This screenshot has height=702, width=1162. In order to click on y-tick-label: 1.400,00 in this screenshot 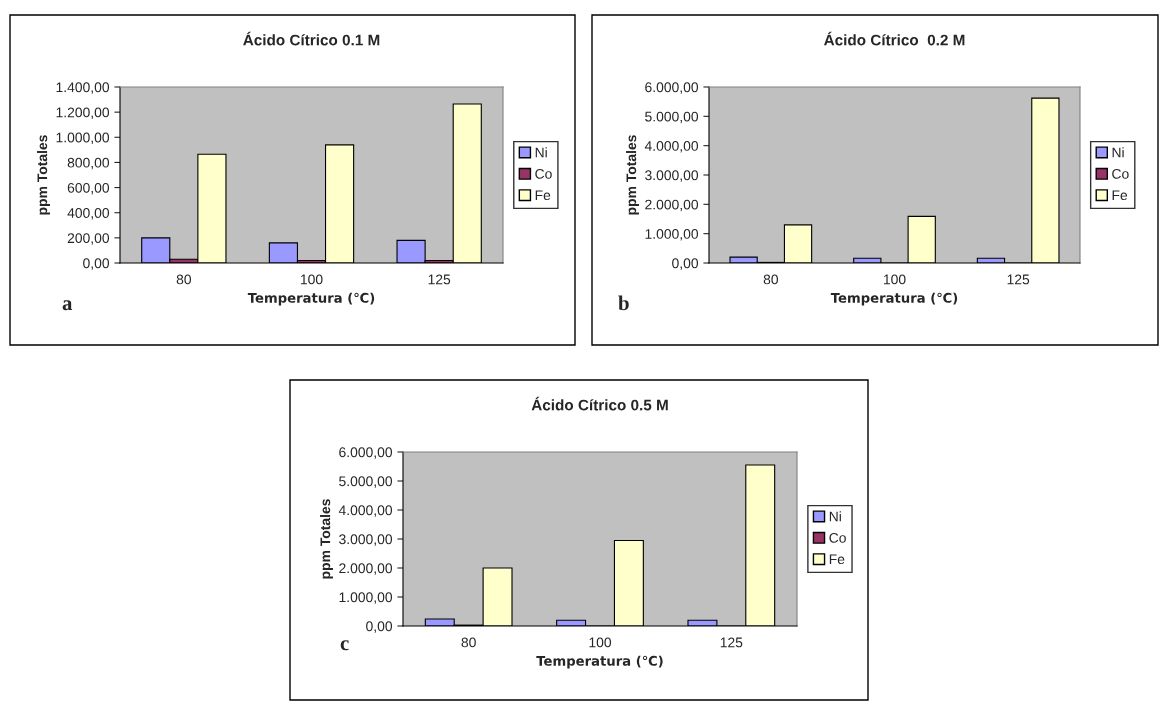, I will do `click(83, 88)`.